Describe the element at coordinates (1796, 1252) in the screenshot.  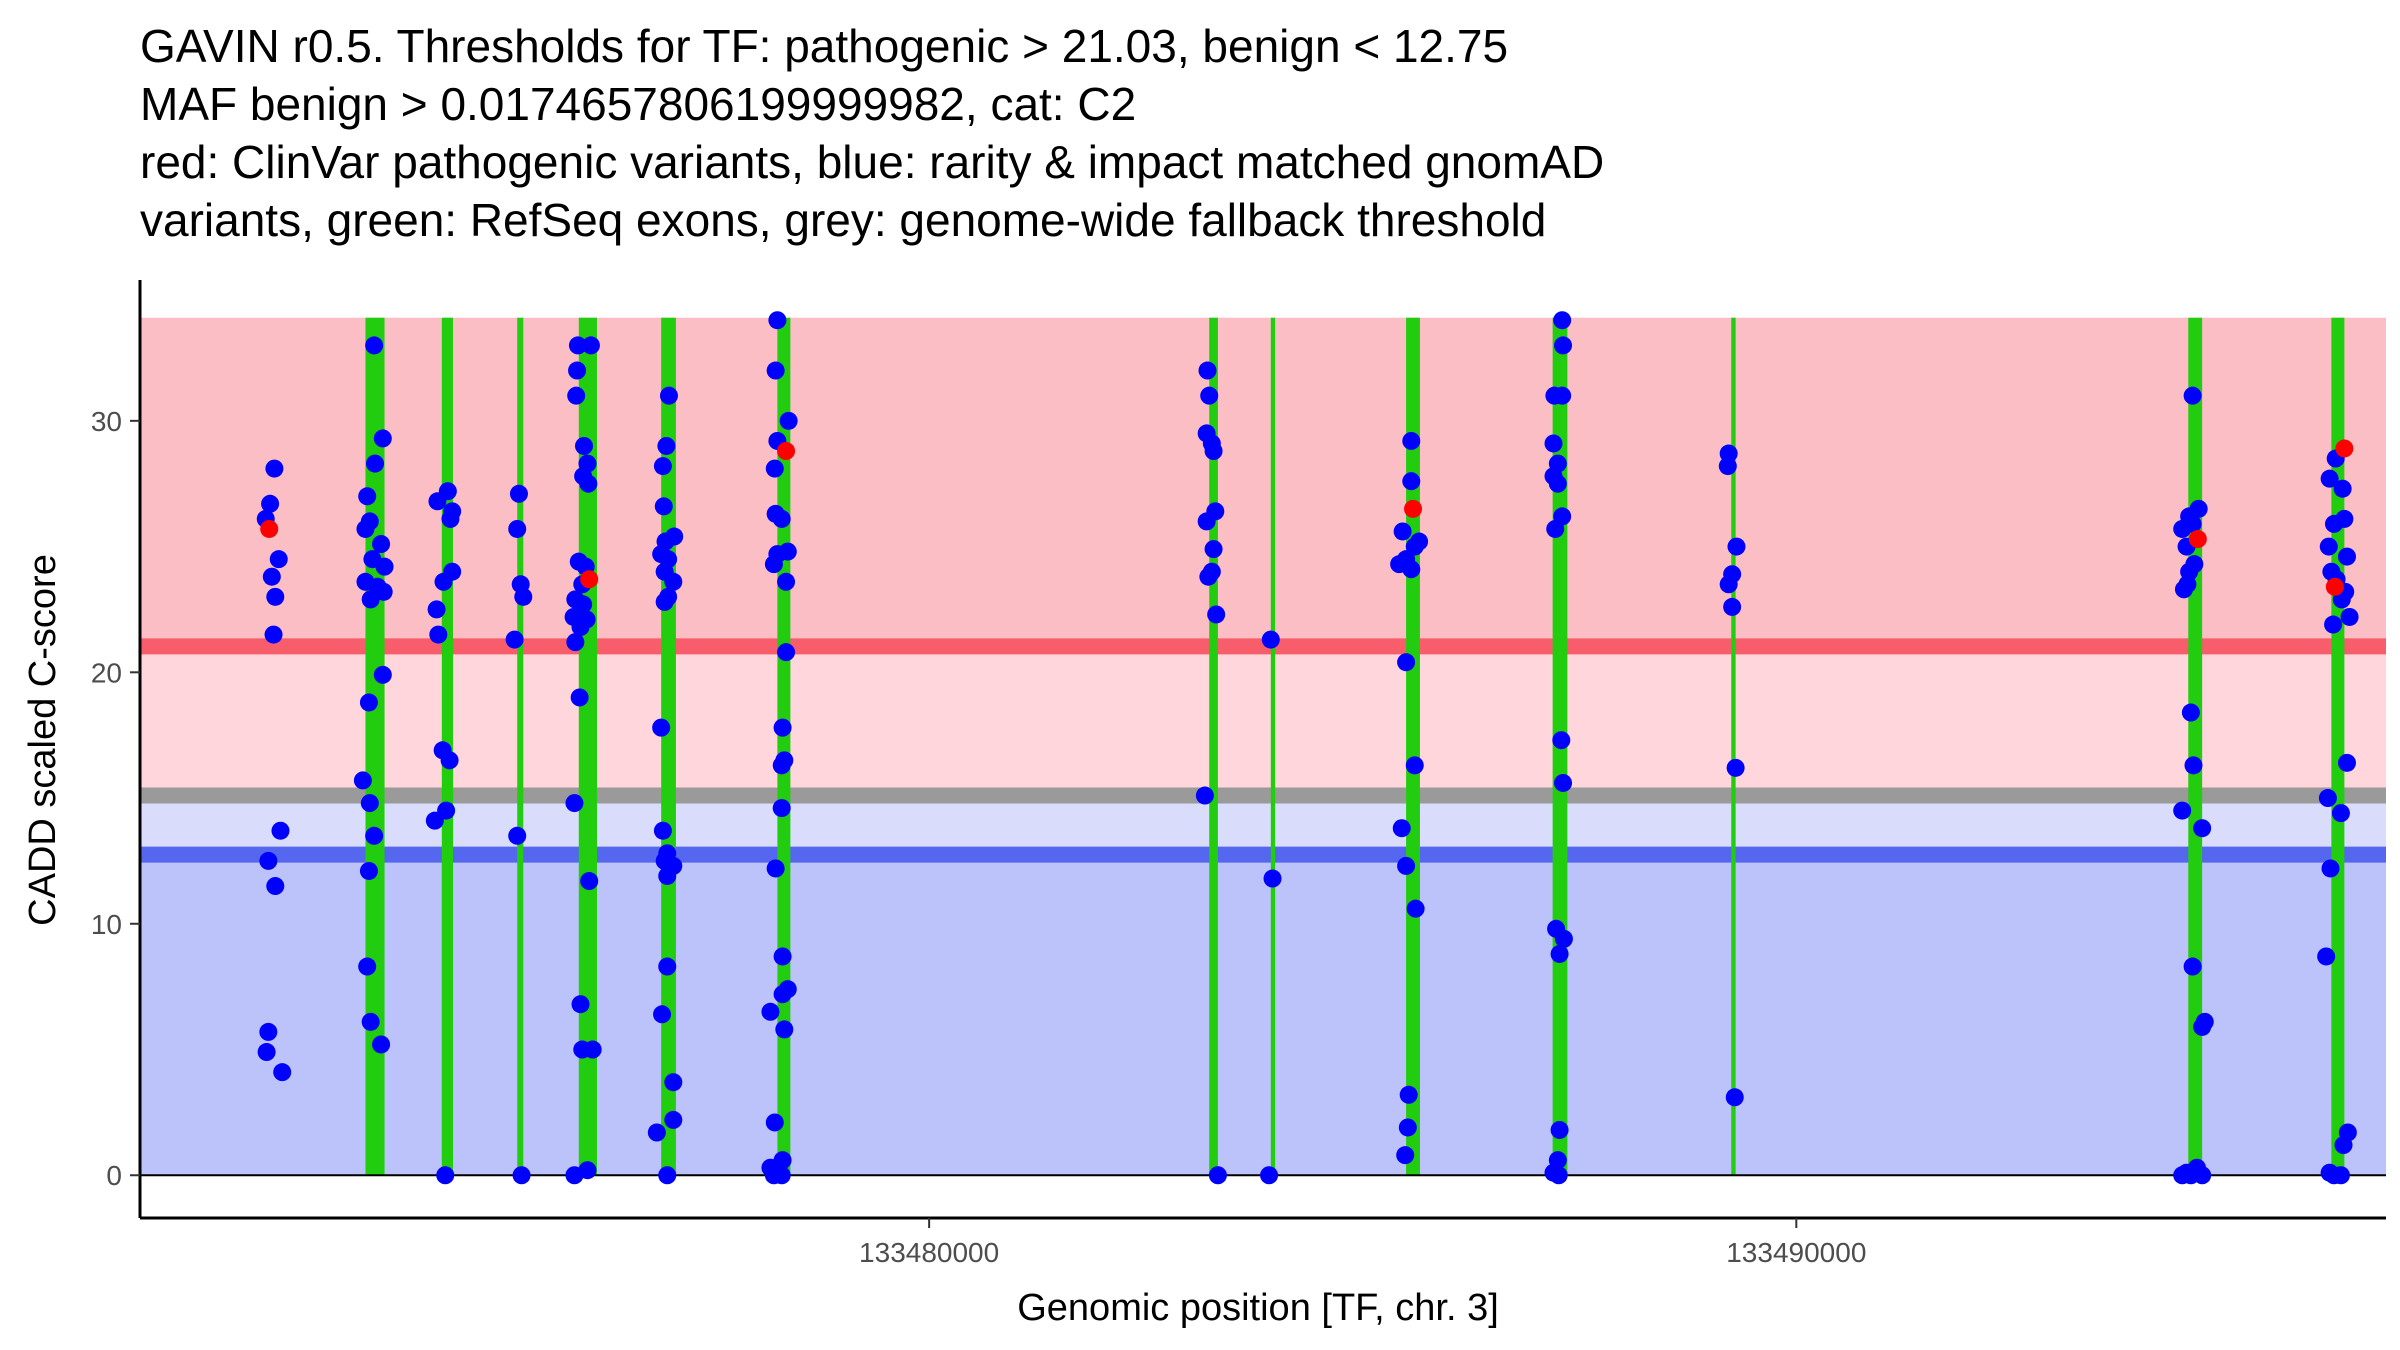
I see `x-tick-label-2: 133490000` at that location.